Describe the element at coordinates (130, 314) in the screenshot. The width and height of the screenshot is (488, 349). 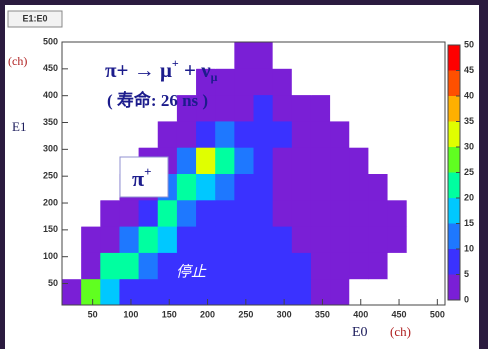
I see `x-tick-label: 100` at that location.